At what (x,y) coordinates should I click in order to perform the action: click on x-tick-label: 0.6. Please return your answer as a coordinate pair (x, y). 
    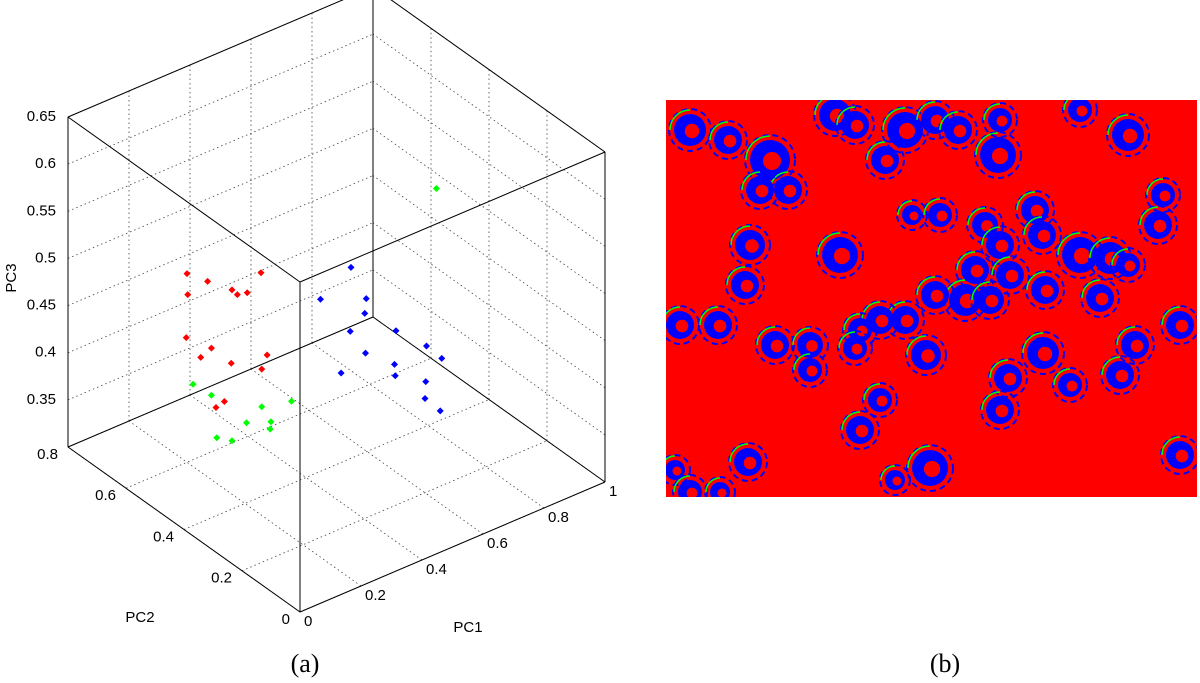
    Looking at the image, I should click on (497, 543).